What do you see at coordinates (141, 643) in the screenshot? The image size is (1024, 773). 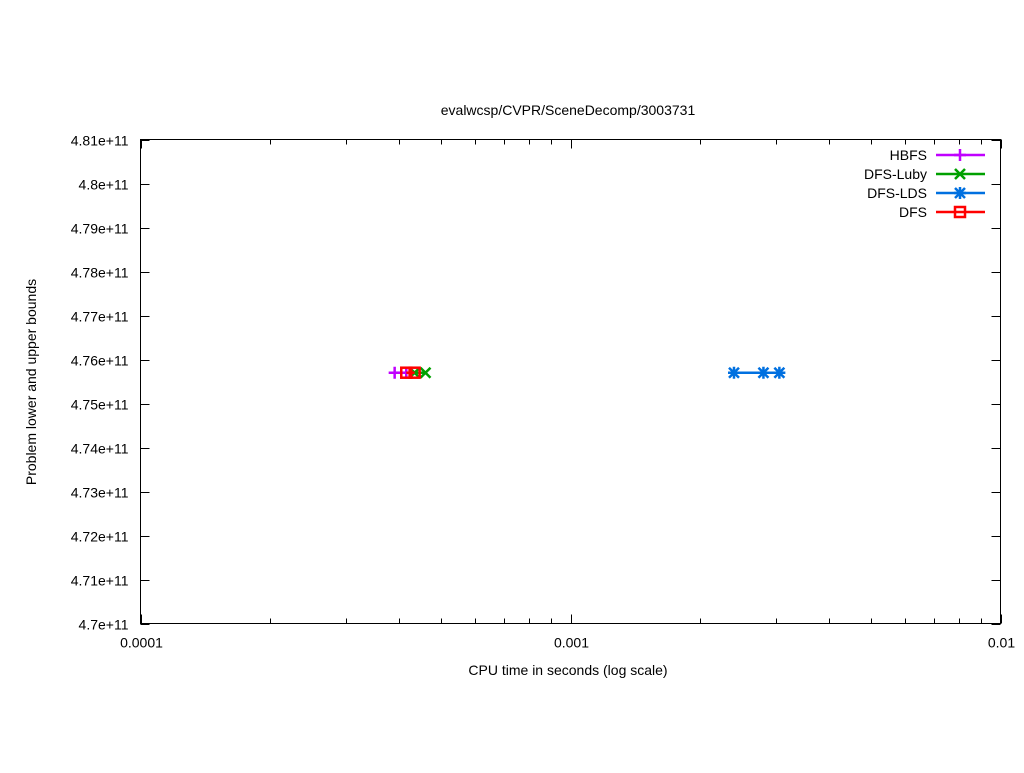 I see `x-tick-label: 0.0001` at bounding box center [141, 643].